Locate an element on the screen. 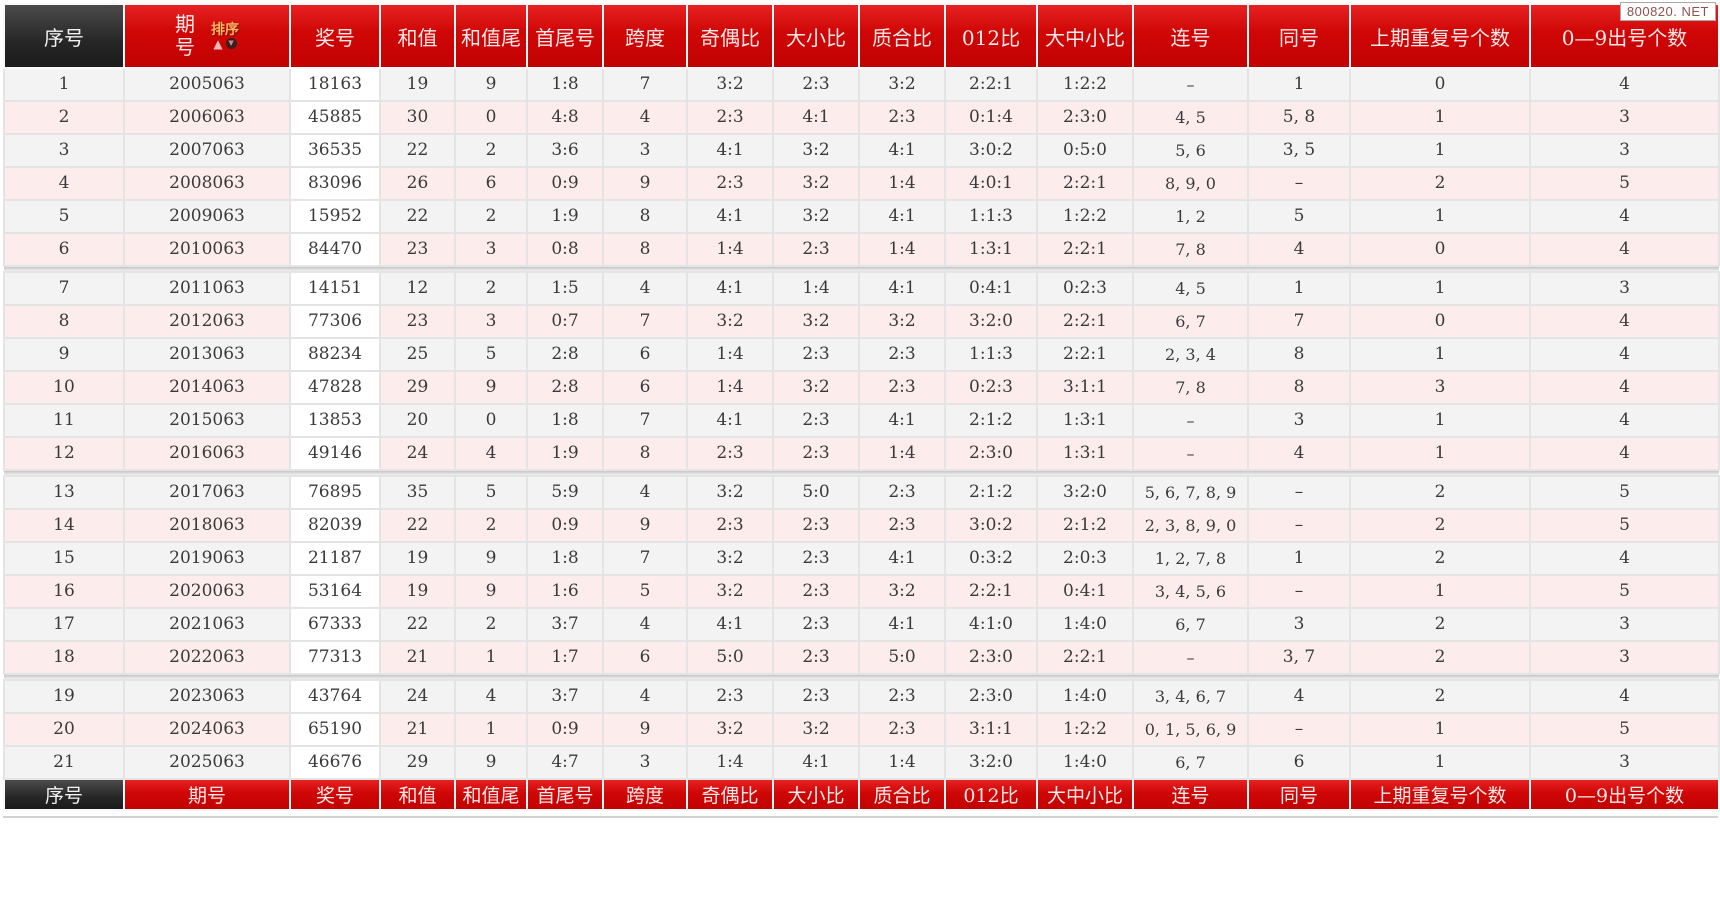 The width and height of the screenshot is (1720, 906). cell-奇偶比: 2:3 is located at coordinates (730, 183).